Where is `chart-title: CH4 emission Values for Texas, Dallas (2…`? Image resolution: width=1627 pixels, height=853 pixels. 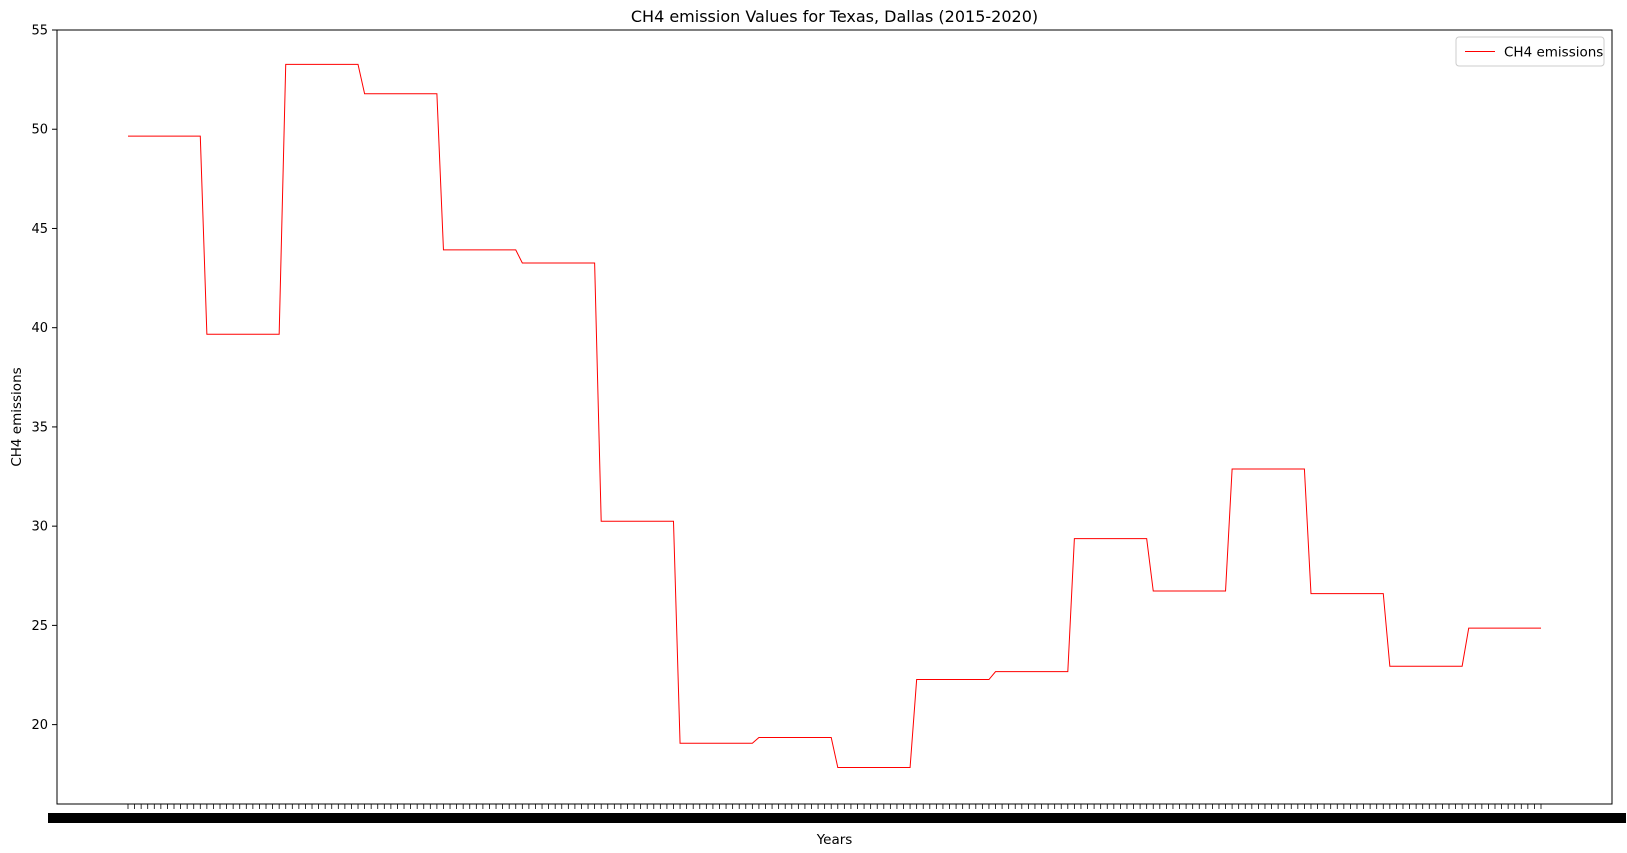 chart-title: CH4 emission Values for Texas, Dallas (2… is located at coordinates (834, 16).